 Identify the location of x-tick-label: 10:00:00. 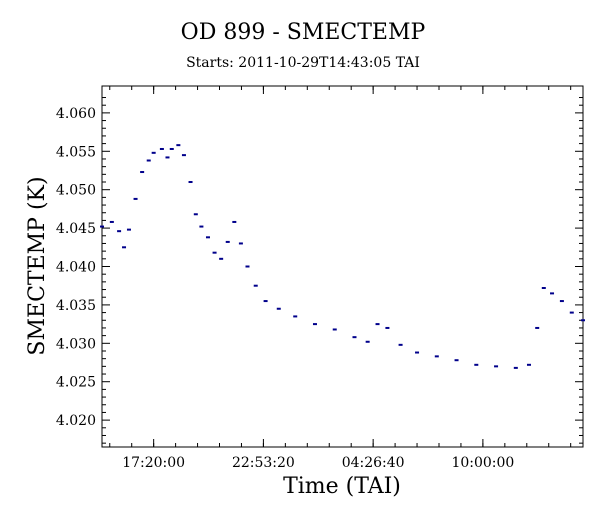
(482, 463).